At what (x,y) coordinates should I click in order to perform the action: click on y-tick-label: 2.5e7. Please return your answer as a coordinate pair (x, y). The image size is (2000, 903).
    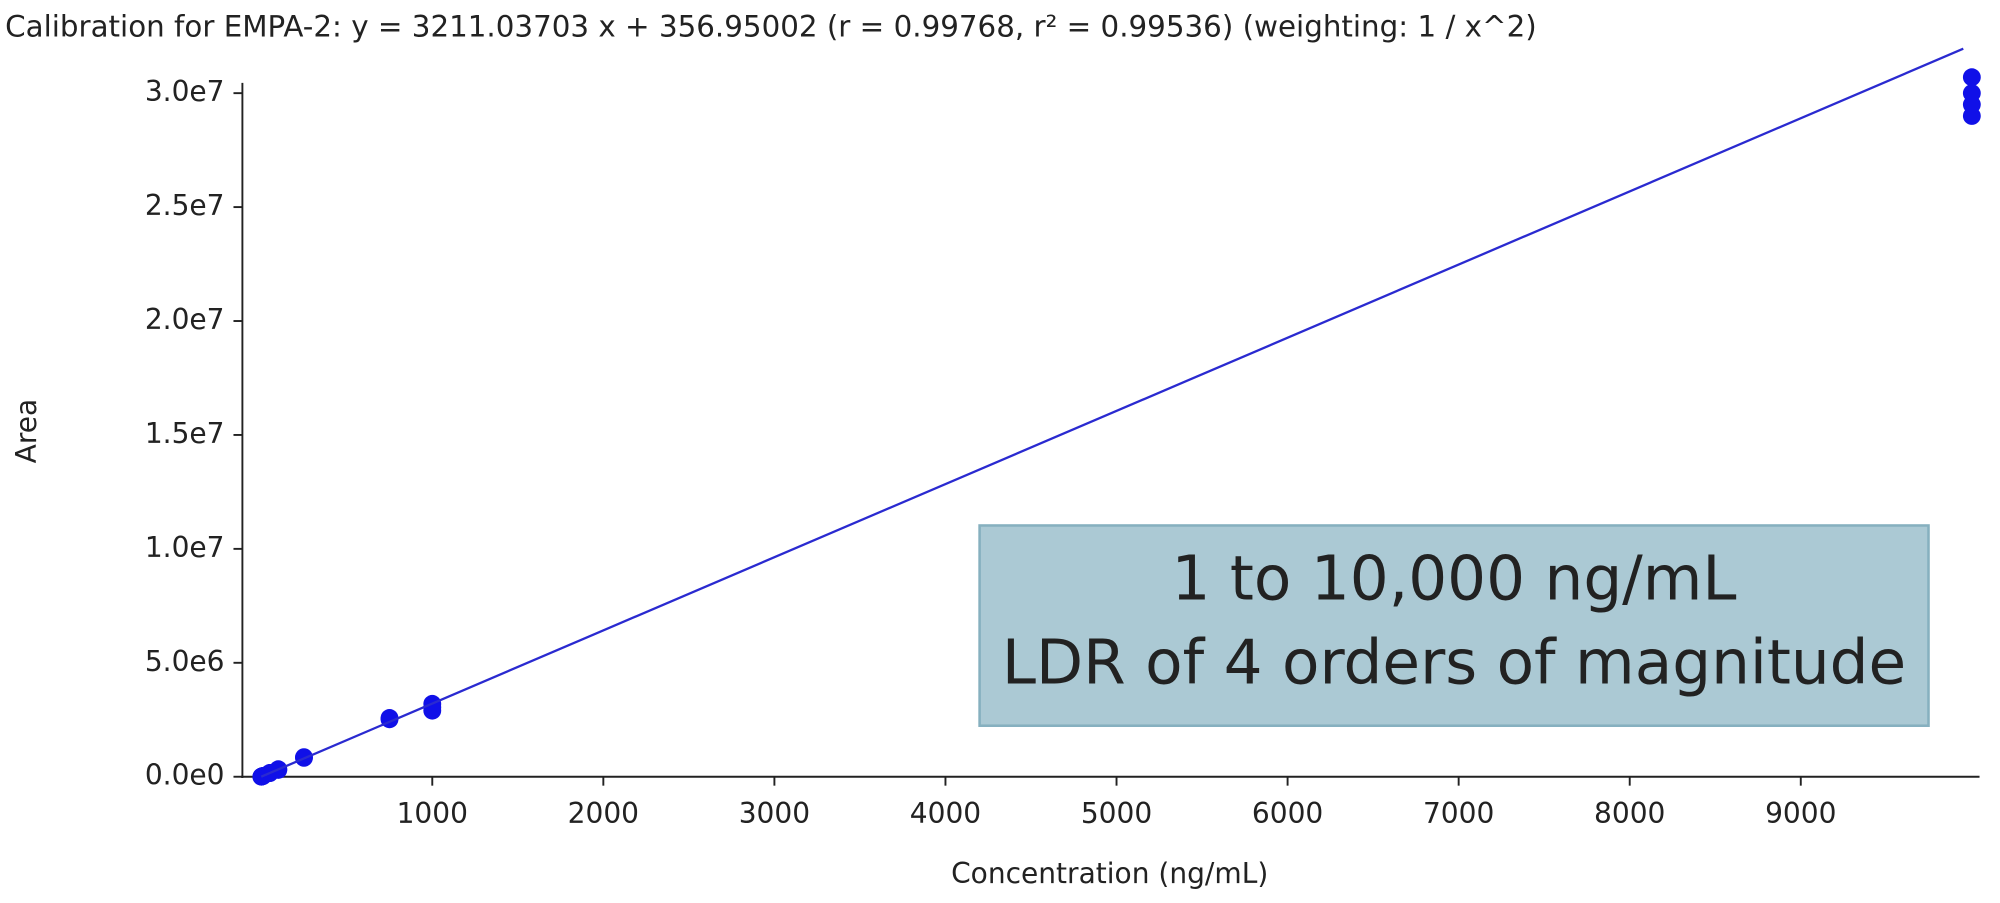
    Looking at the image, I should click on (185, 205).